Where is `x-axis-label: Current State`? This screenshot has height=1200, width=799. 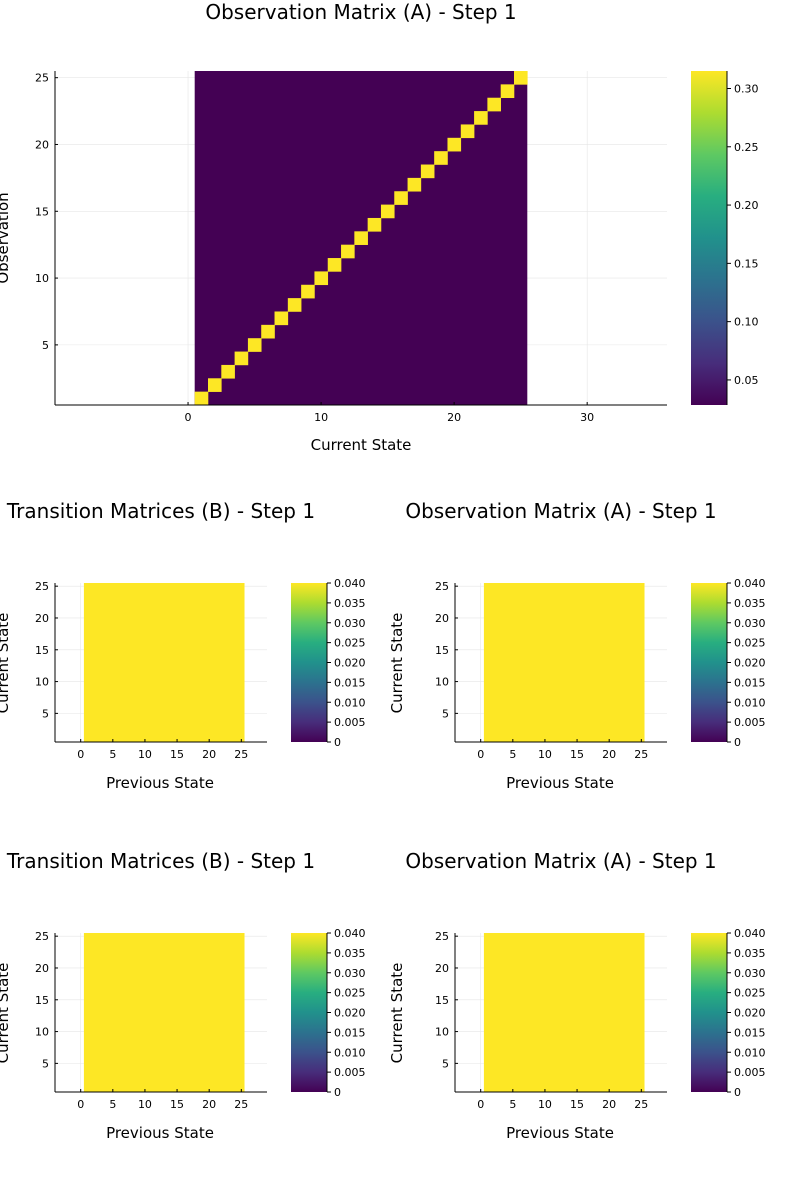 x-axis-label: Current State is located at coordinates (361, 445).